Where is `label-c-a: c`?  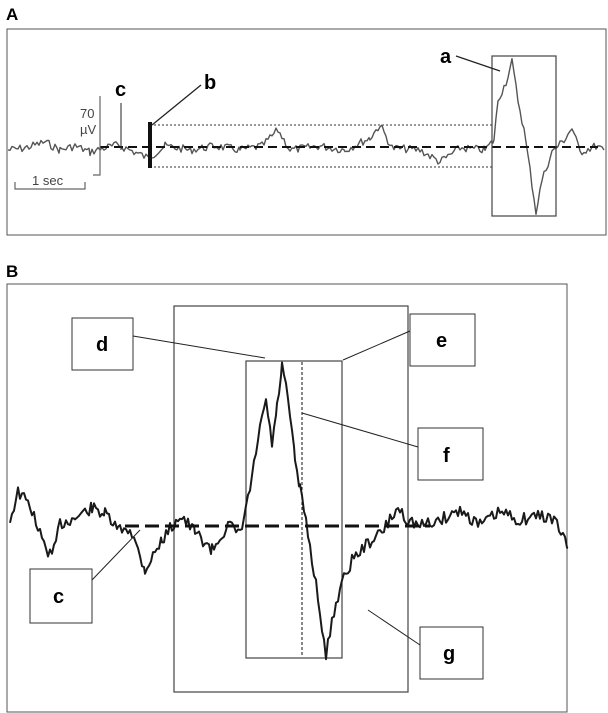 label-c-a: c is located at coordinates (120, 90).